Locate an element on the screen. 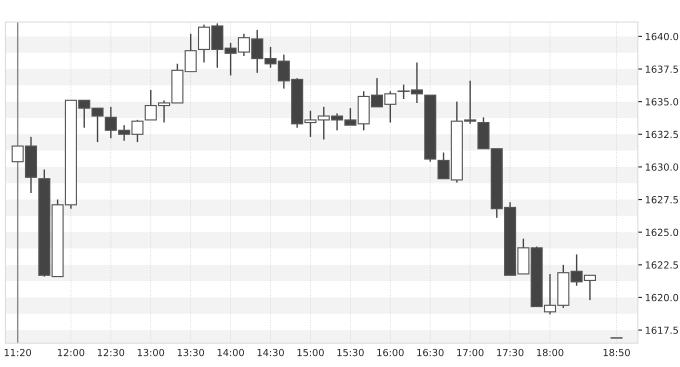 This screenshot has height=367, width=680. y-tick-label: 1622.5 is located at coordinates (662, 265).